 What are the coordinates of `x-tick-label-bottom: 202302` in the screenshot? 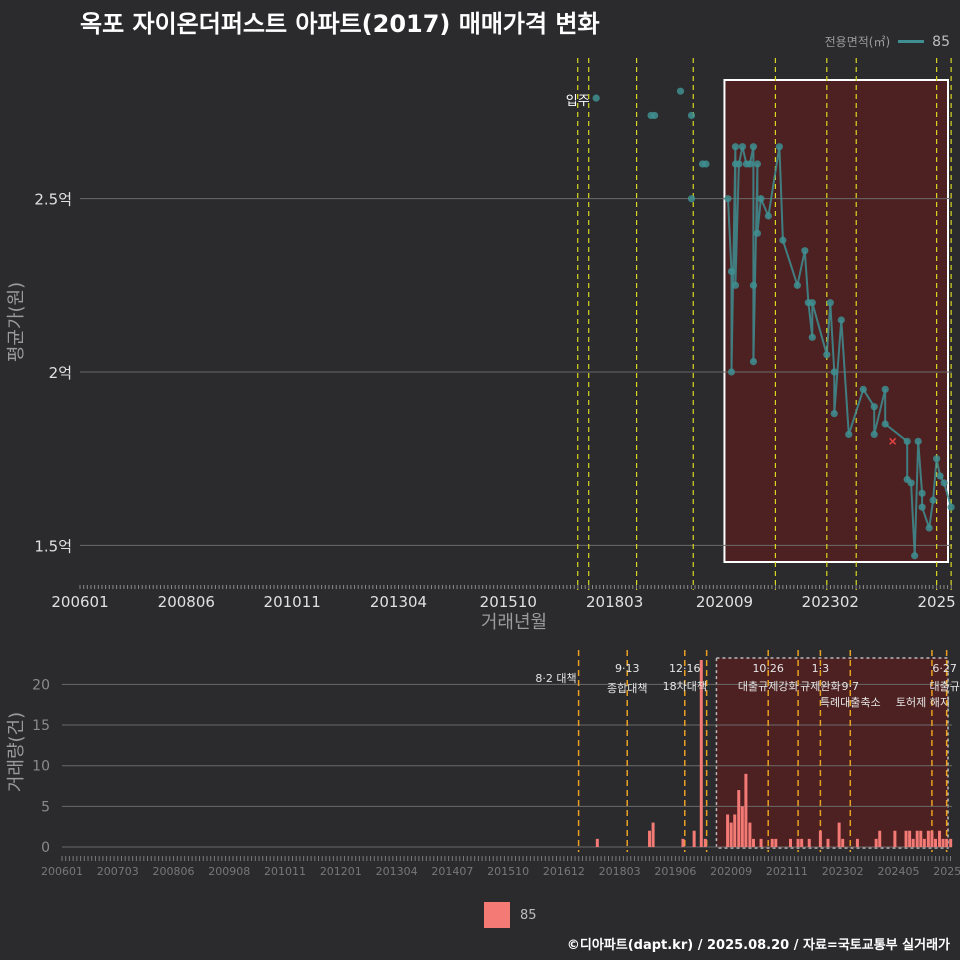 It's located at (843, 871).